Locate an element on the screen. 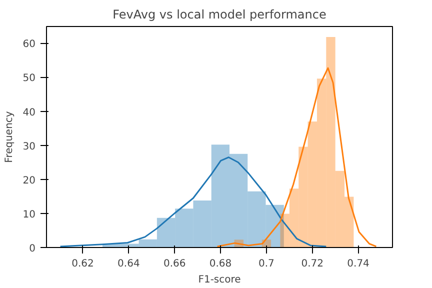  y-tick-label: 60 is located at coordinates (29, 44).